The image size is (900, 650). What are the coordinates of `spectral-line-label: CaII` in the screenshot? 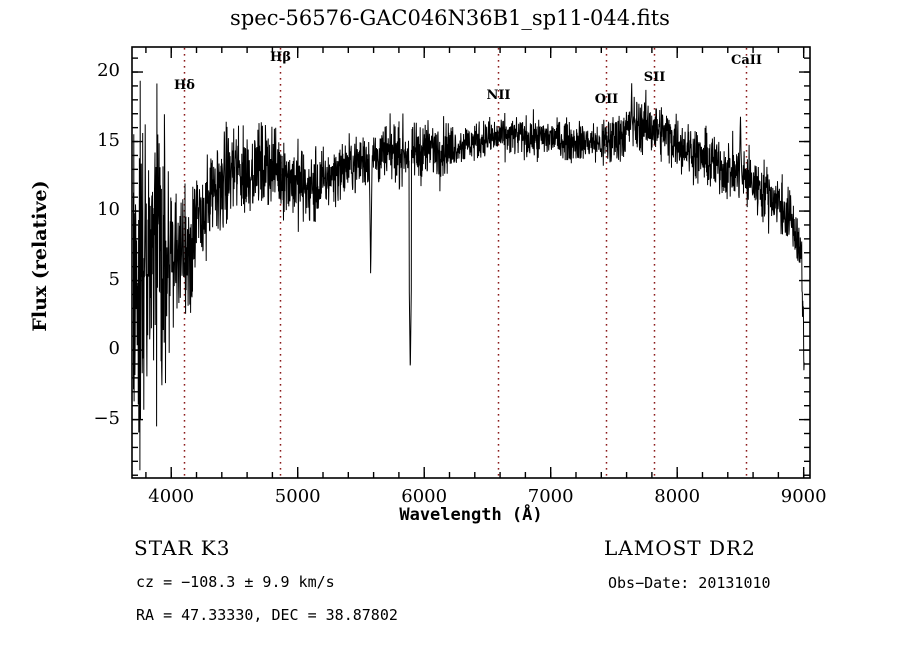 It's located at (746, 60).